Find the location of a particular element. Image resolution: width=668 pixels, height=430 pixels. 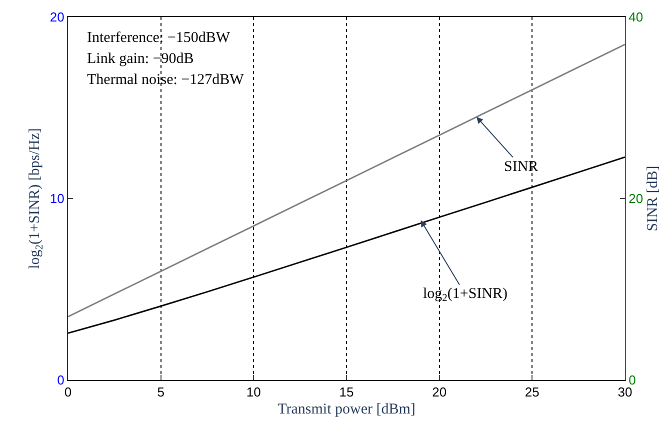

y2-tick-label: 20 is located at coordinates (636, 198).